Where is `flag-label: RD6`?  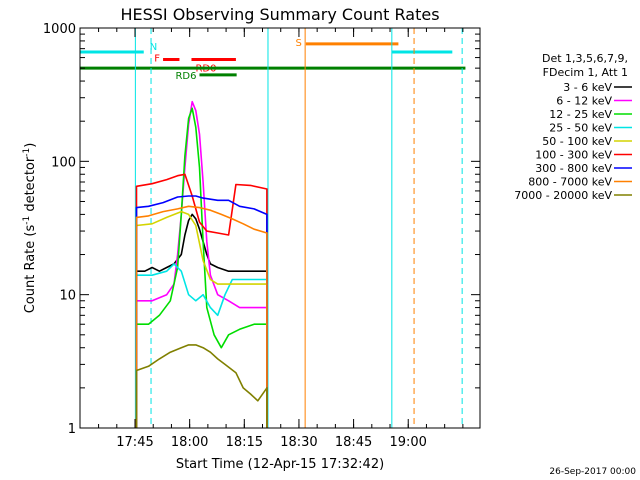
flag-label: RD6 is located at coordinates (185, 76).